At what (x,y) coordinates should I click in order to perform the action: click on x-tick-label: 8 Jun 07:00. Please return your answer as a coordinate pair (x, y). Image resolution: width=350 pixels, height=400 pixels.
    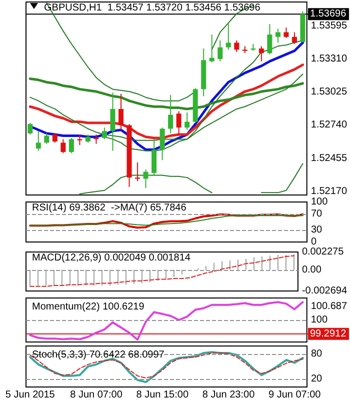
    Looking at the image, I should click on (96, 395).